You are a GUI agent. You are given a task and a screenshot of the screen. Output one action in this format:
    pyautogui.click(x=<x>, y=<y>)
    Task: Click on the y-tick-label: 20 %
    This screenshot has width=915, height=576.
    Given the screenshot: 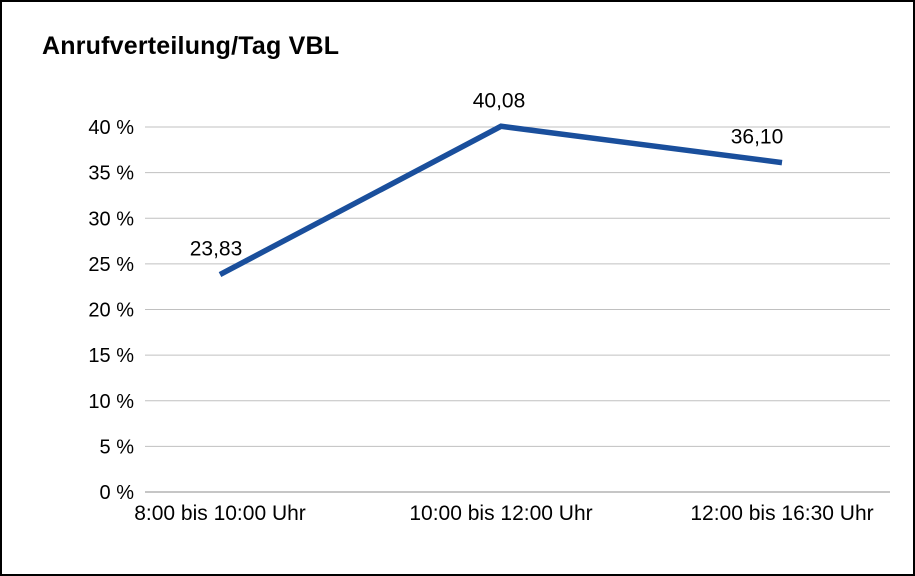 What is the action you would take?
    pyautogui.click(x=111, y=311)
    